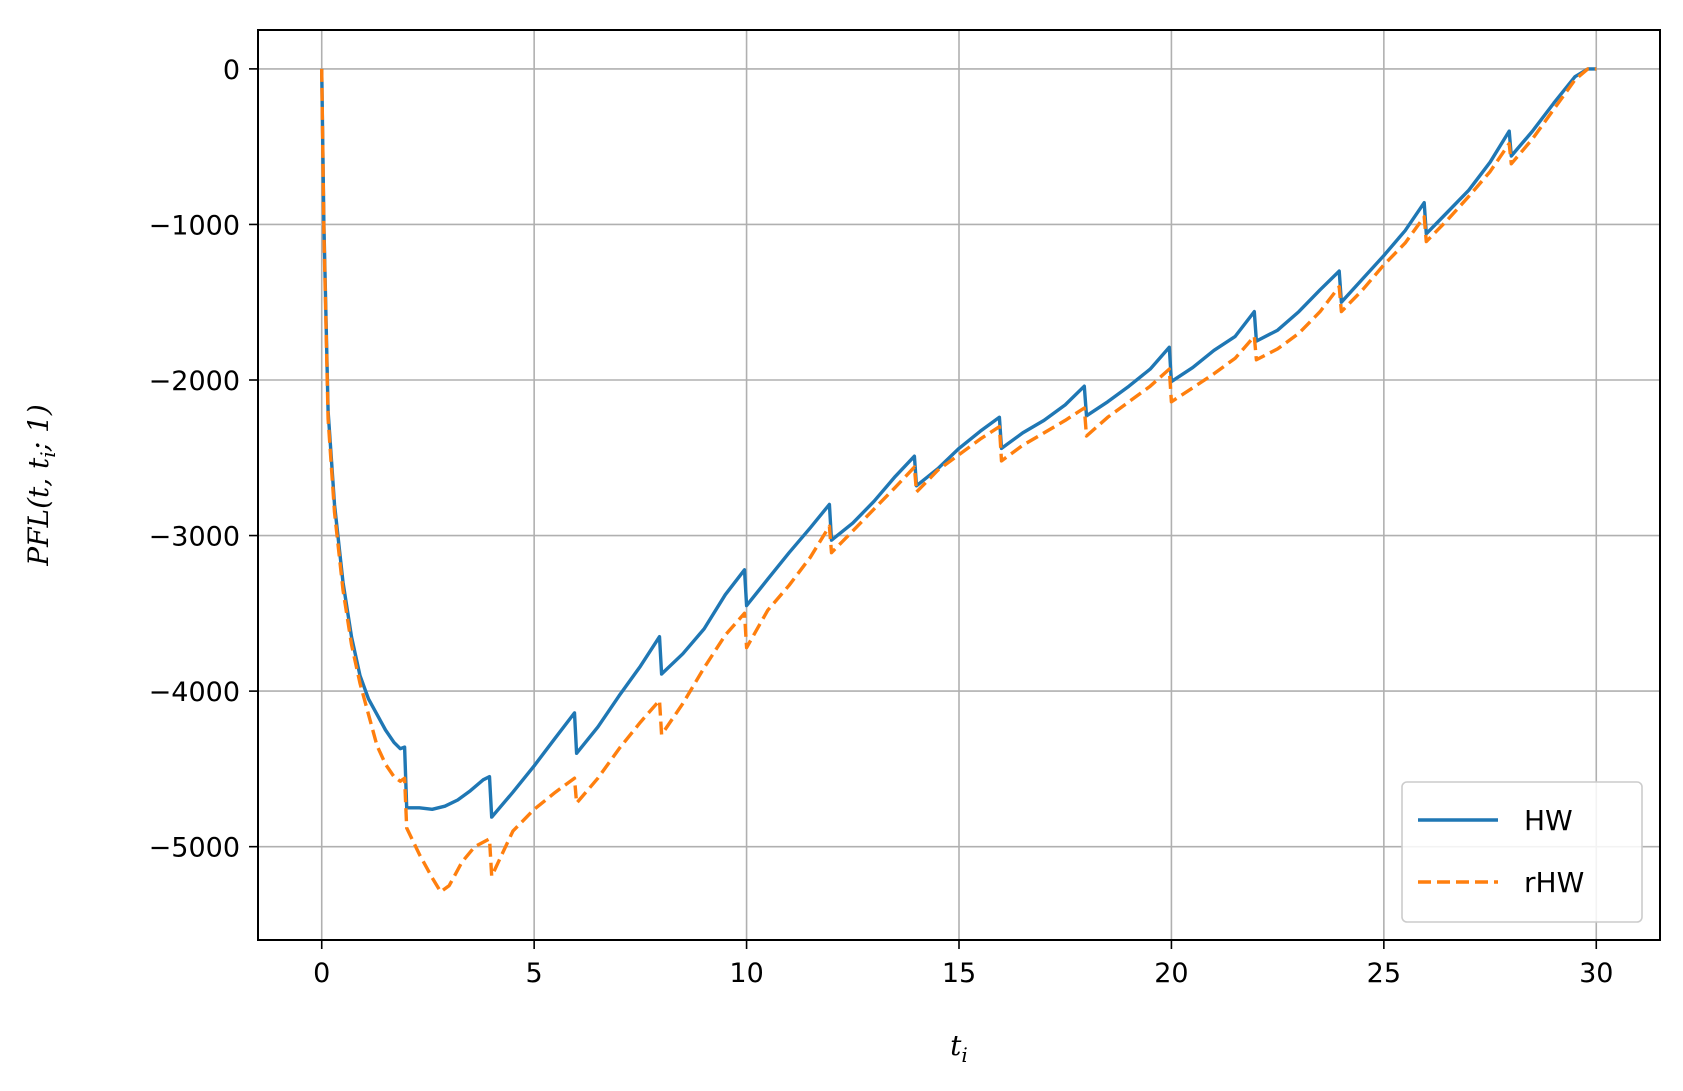 Image resolution: width=1683 pixels, height=1091 pixels. What do you see at coordinates (321, 973) in the screenshot?
I see `x-tick-label: 0` at bounding box center [321, 973].